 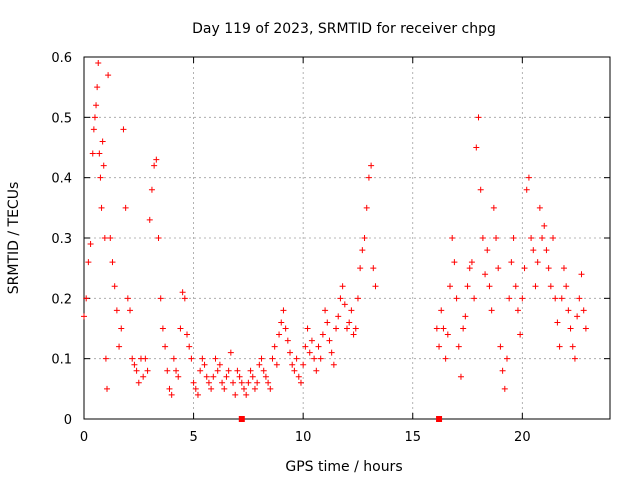 What do you see at coordinates (61, 360) in the screenshot?
I see `y-tick-label: 0.1` at bounding box center [61, 360].